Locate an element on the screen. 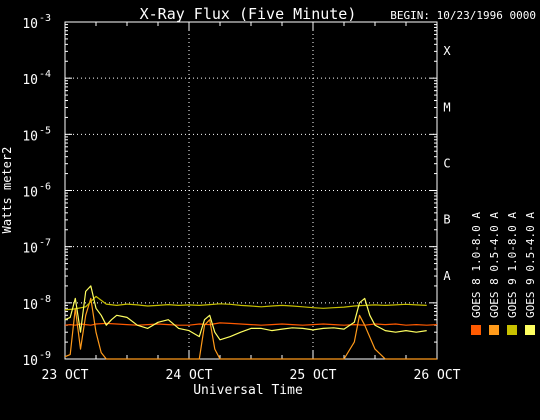 Image resolution: width=540 pixels, height=420 pixels. x-tick-label: 26 OCT is located at coordinates (437, 375).